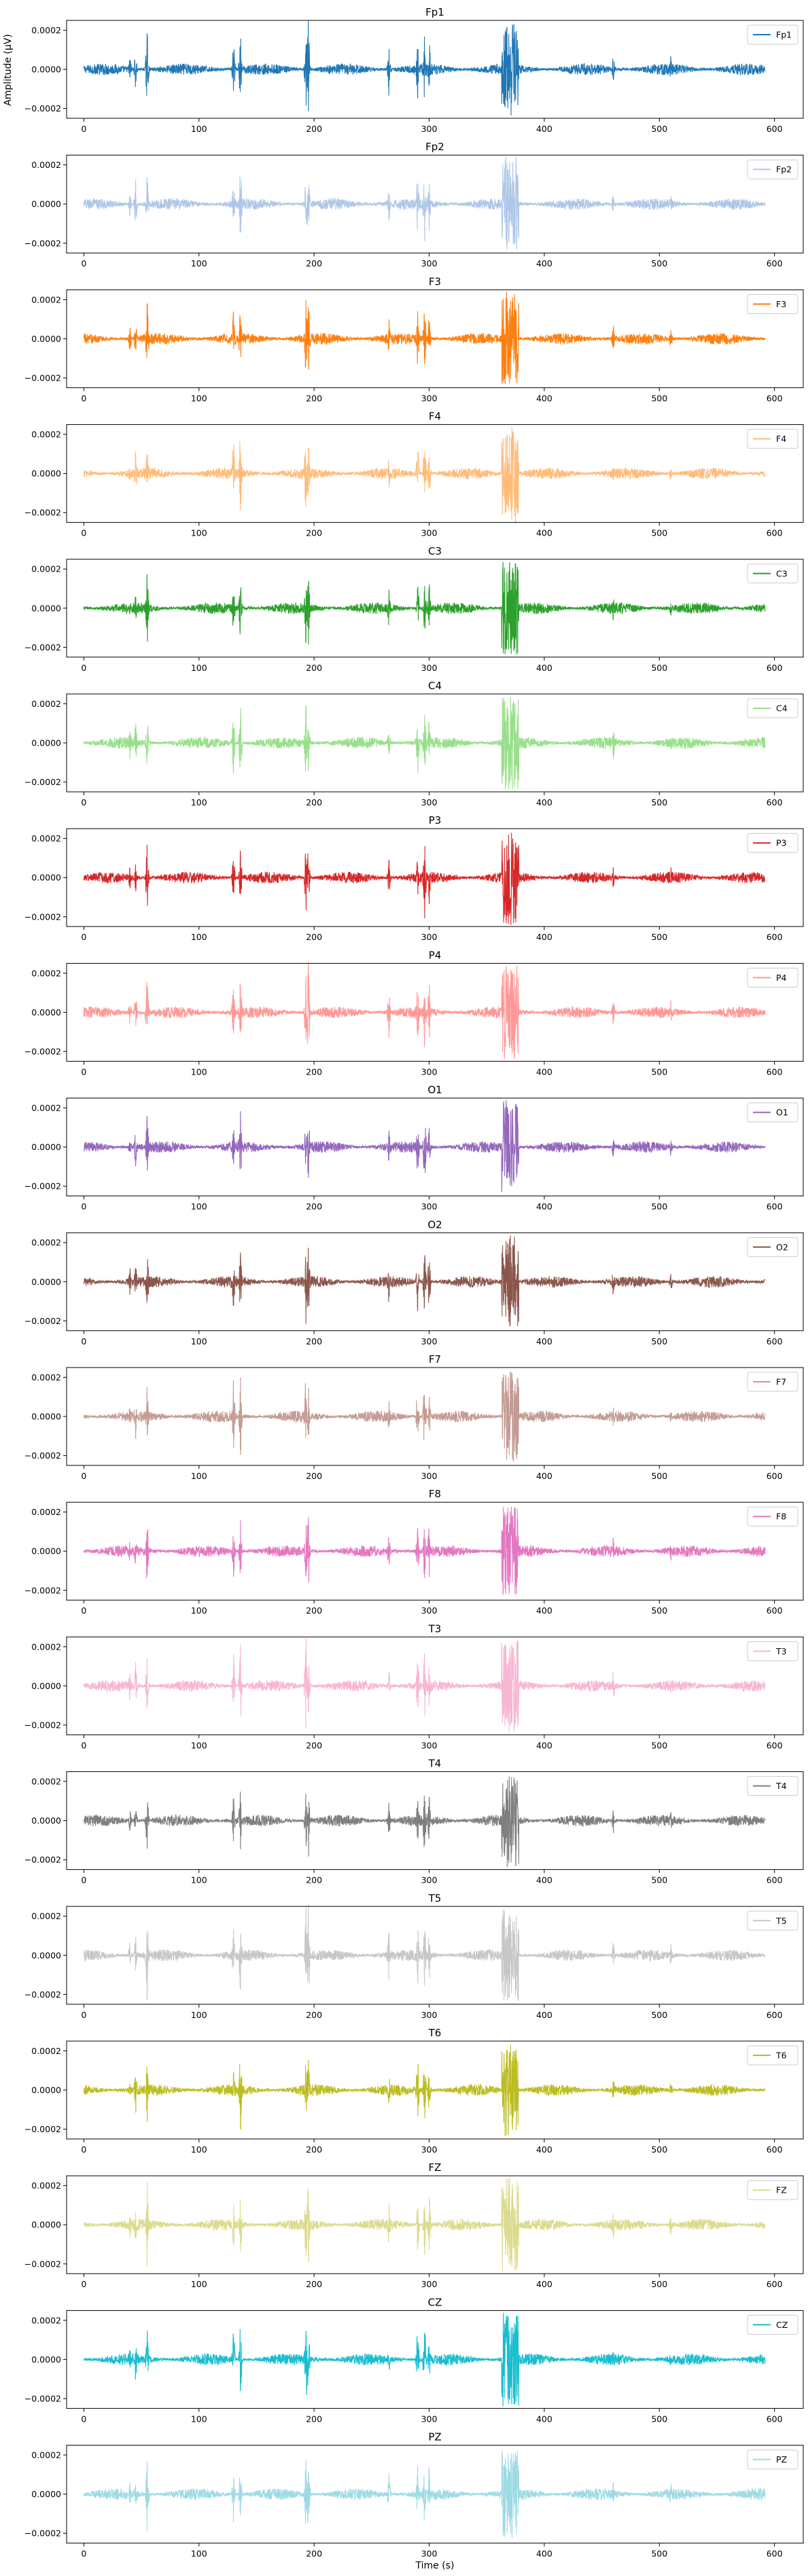 The width and height of the screenshot is (808, 2576). I want to click on series-line-cz, so click(425, 2359).